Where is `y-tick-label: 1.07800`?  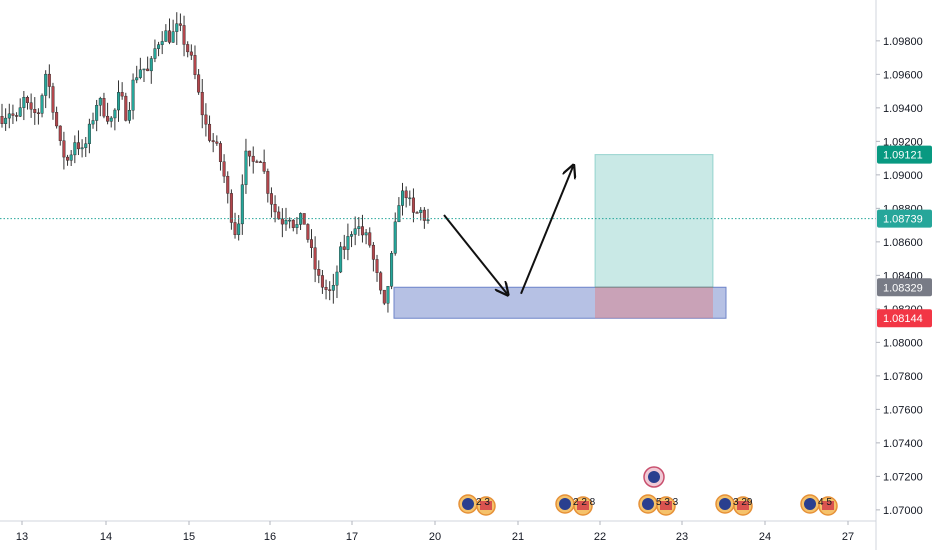
y-tick-label: 1.07800 is located at coordinates (903, 377).